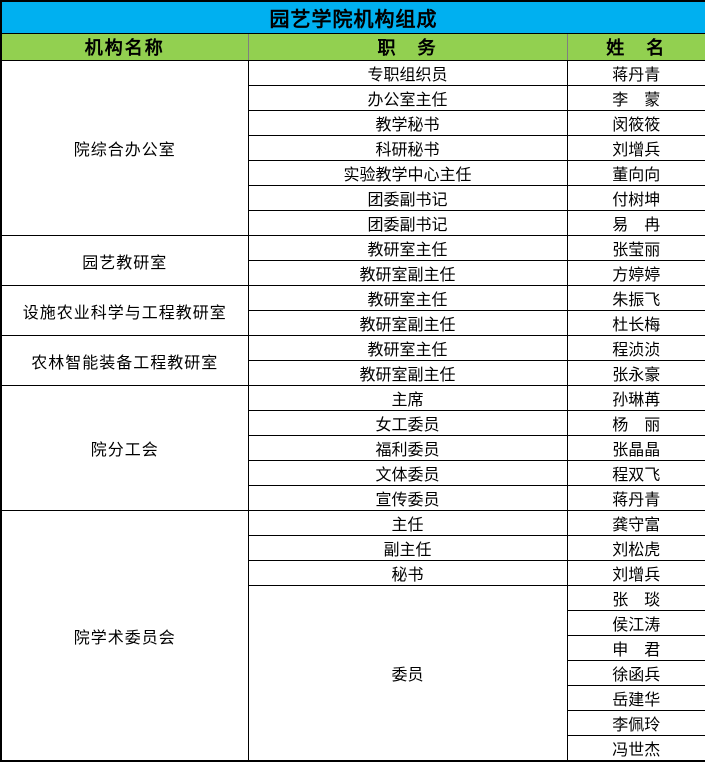 Image resolution: width=705 pixels, height=762 pixels. I want to click on name-cell: 李 蒙, so click(635, 98).